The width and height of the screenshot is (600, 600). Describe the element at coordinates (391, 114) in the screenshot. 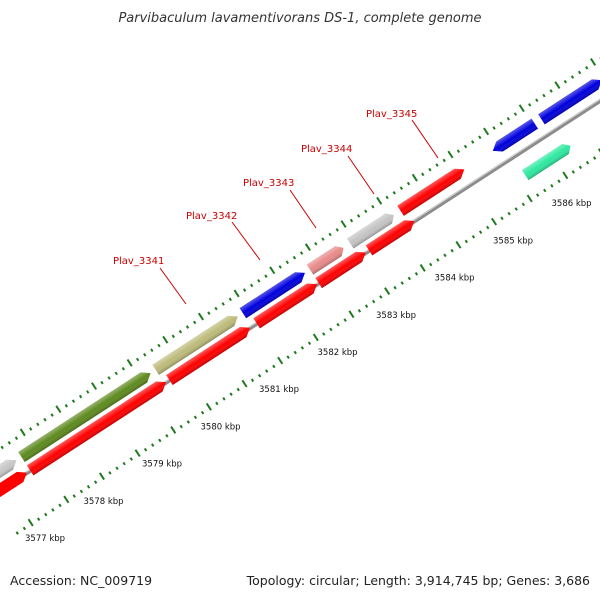

I see `gene-label-plav-3345: Plav_3345` at that location.